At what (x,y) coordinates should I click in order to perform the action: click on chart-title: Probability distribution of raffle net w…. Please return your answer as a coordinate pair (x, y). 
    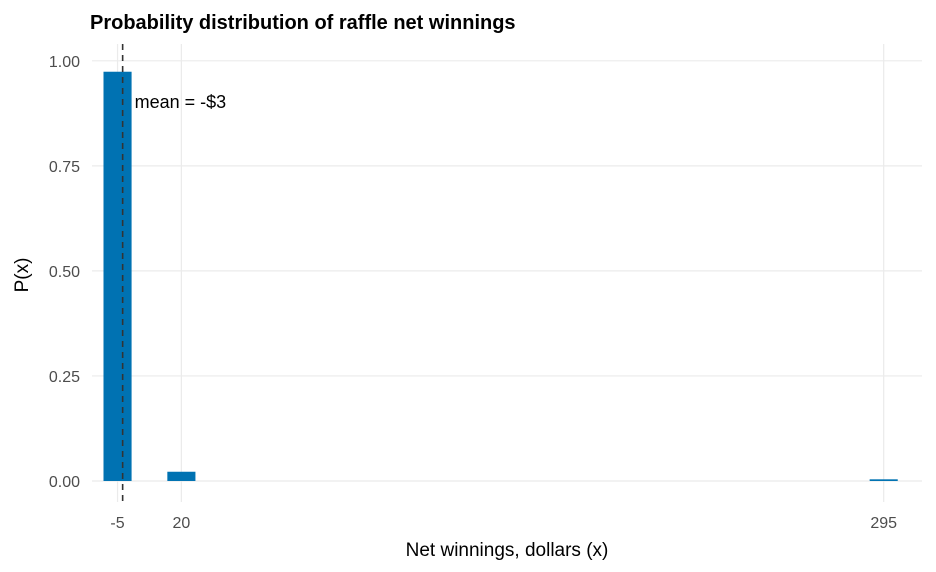
    Looking at the image, I should click on (303, 23).